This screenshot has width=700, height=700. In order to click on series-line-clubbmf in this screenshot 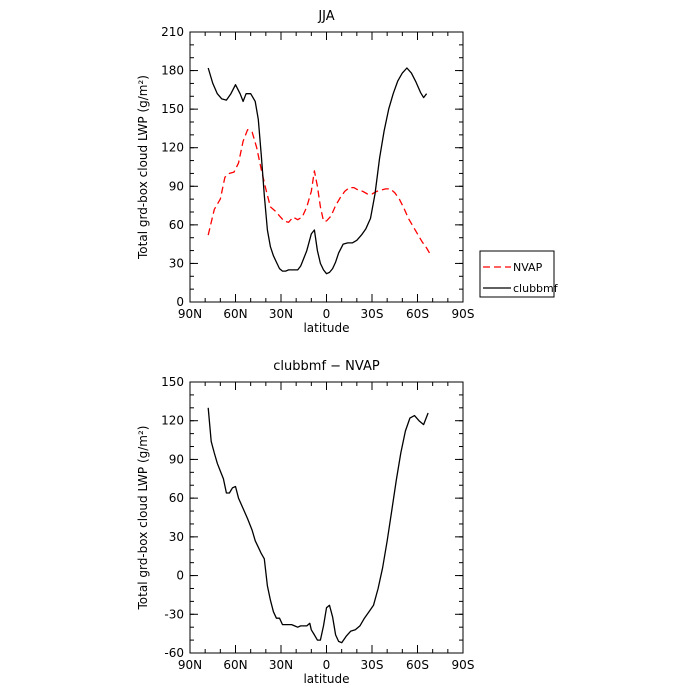, I will do `click(317, 171)`.